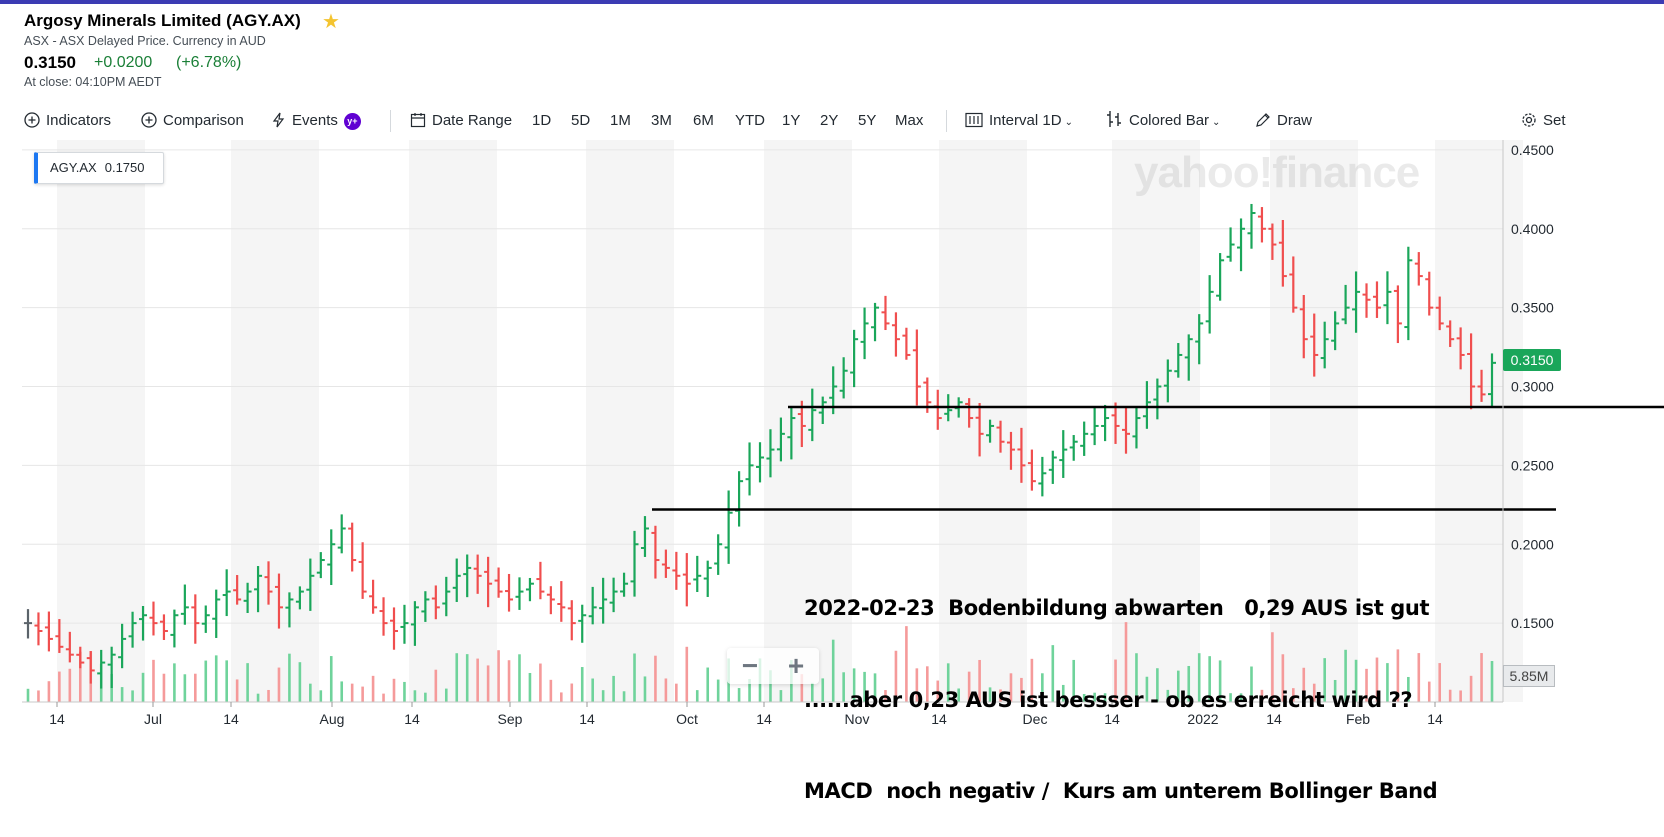 The width and height of the screenshot is (1664, 837). What do you see at coordinates (867, 120) in the screenshot?
I see `range-5y: 5Y` at bounding box center [867, 120].